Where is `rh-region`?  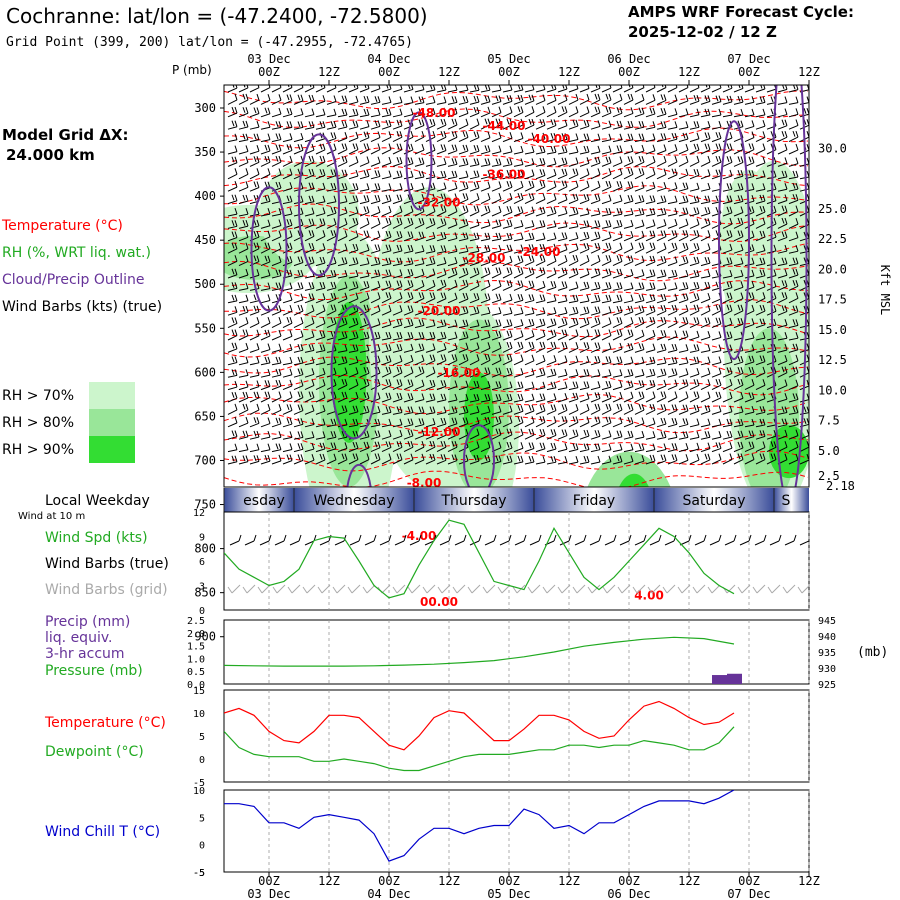 rh-region is located at coordinates (769, 407).